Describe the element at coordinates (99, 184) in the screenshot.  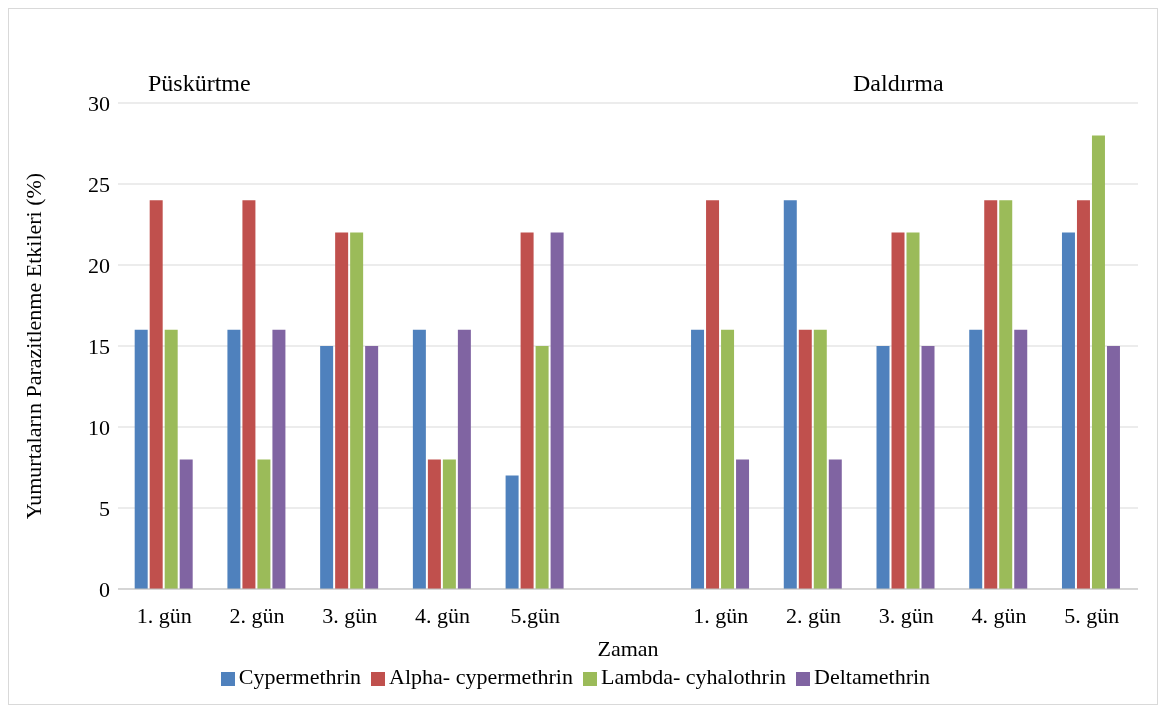
I see `y-tick-label: 25` at that location.